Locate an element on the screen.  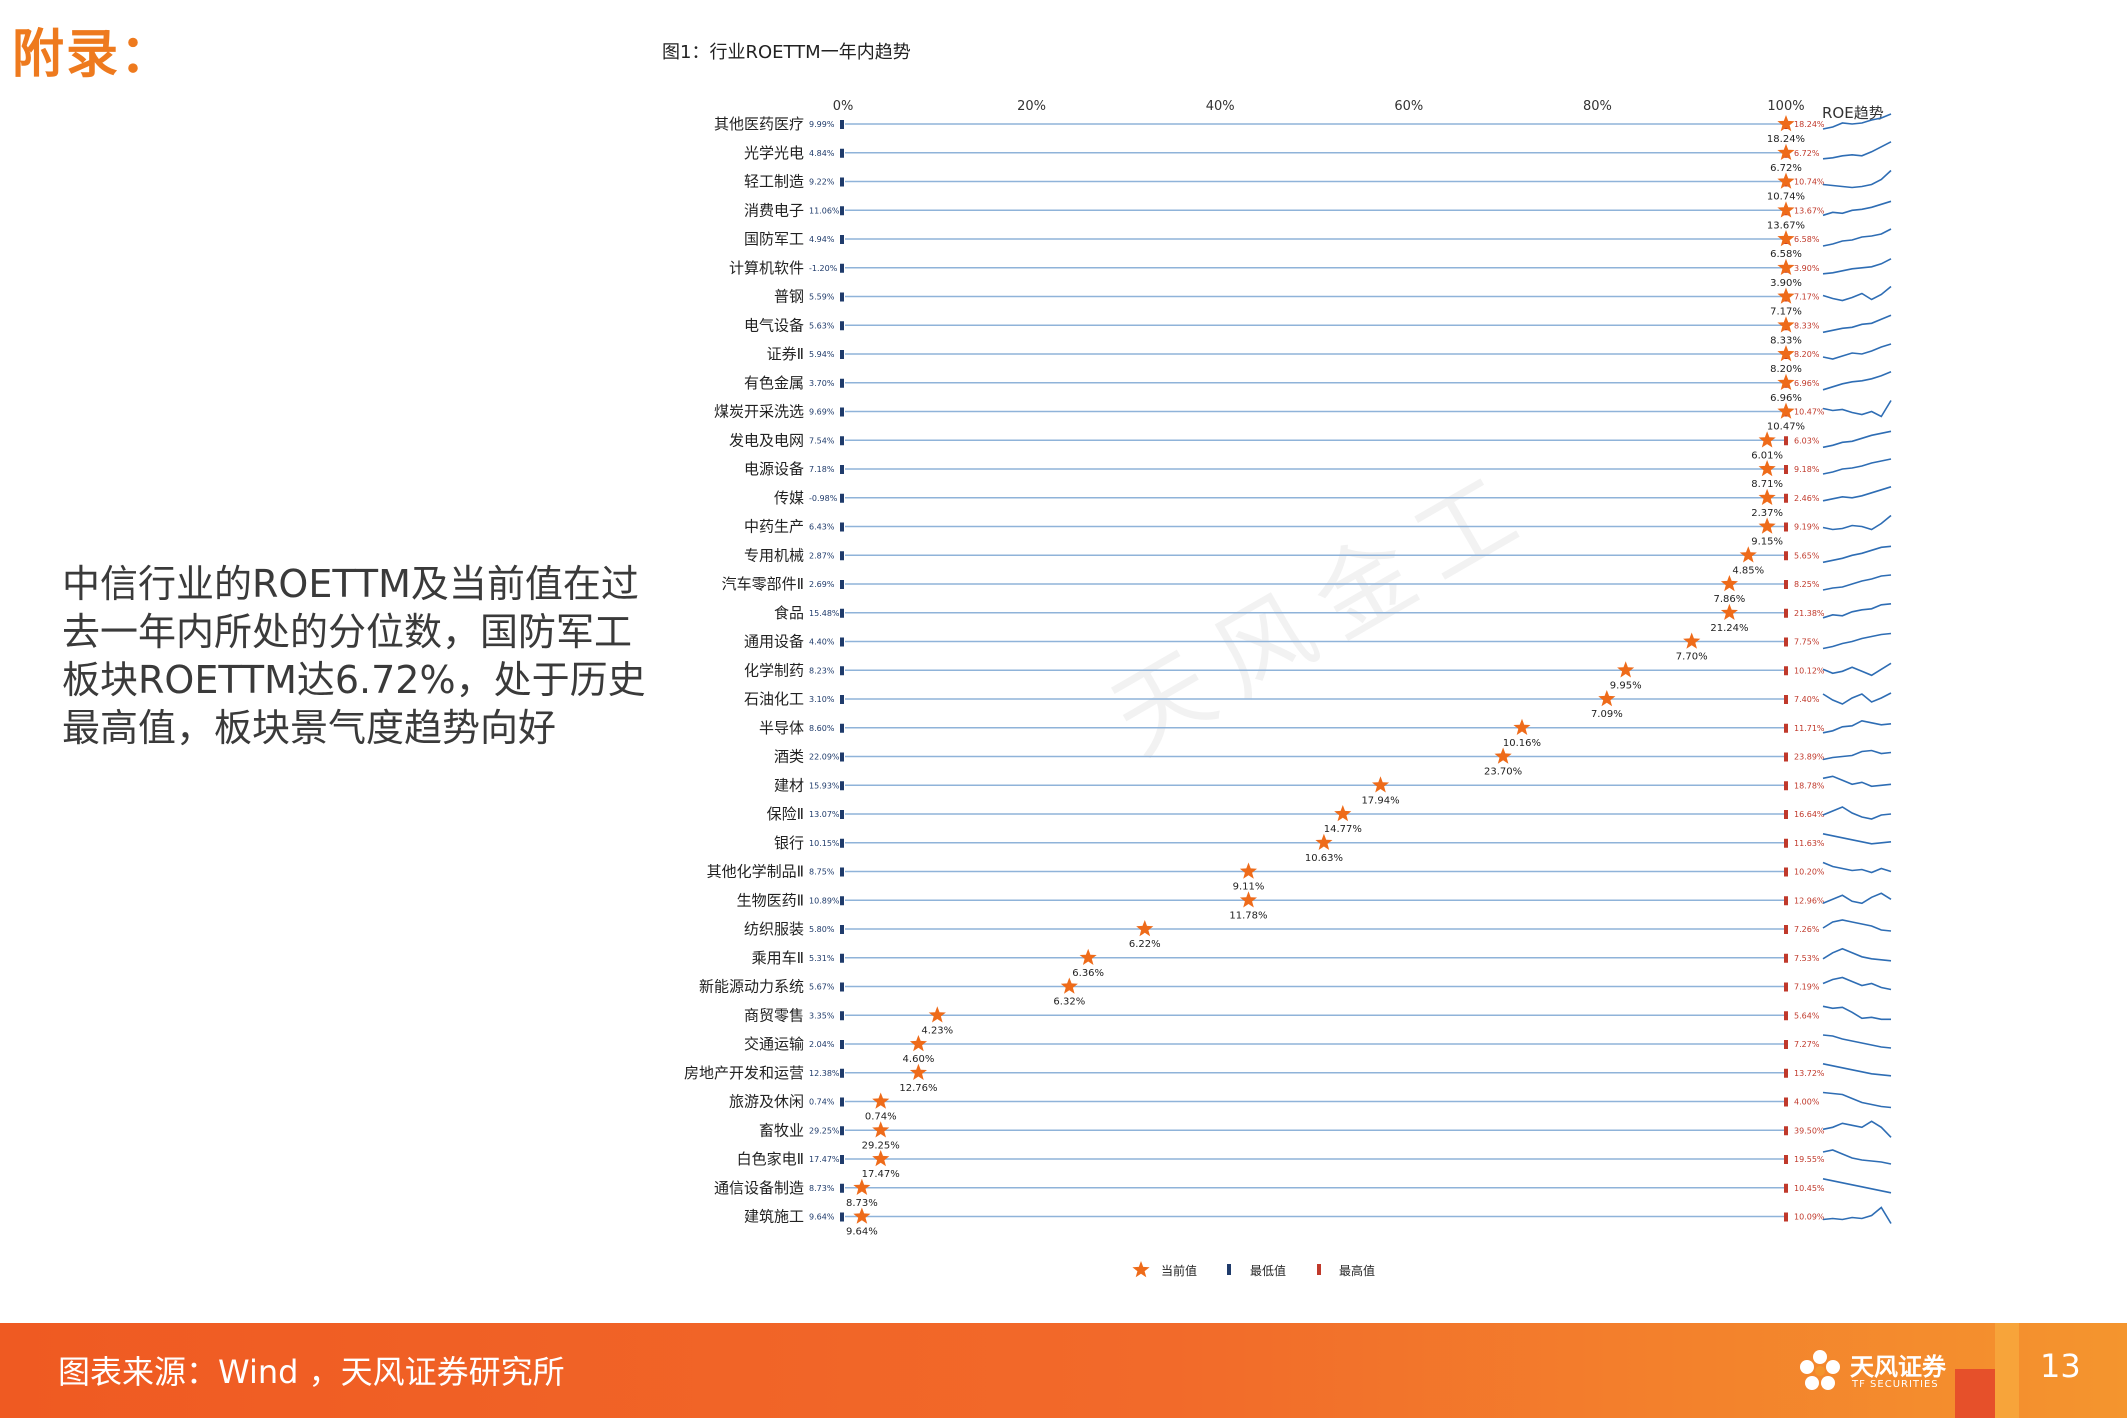
footer-decoration-block is located at coordinates (1975, 1393).